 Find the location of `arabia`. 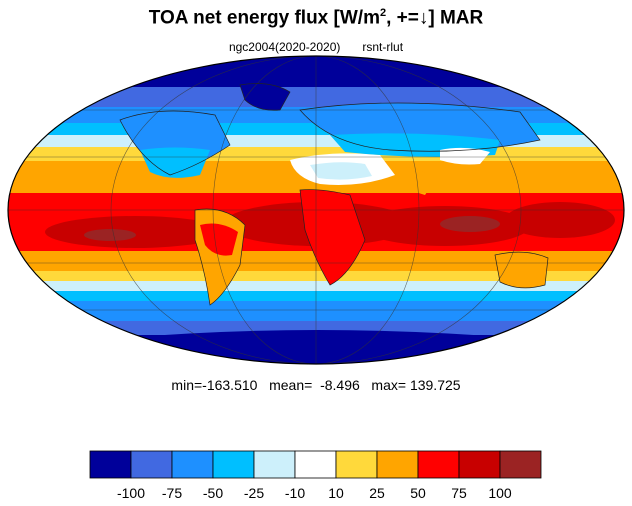

arabia is located at coordinates (415, 181).